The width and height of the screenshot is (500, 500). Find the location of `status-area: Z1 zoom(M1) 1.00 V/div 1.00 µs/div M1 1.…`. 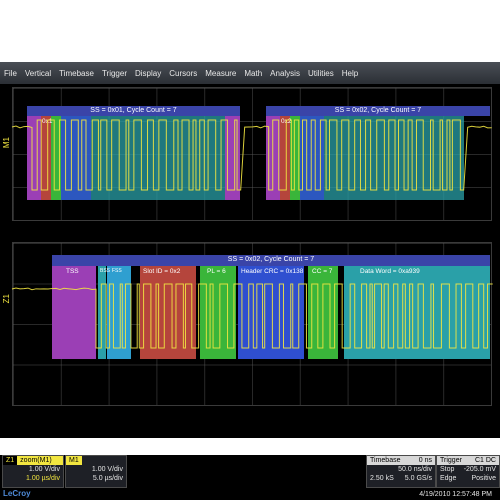

status-area: Z1 zoom(M1) 1.00 V/div 1.00 µs/div M1 1.… is located at coordinates (250, 477).